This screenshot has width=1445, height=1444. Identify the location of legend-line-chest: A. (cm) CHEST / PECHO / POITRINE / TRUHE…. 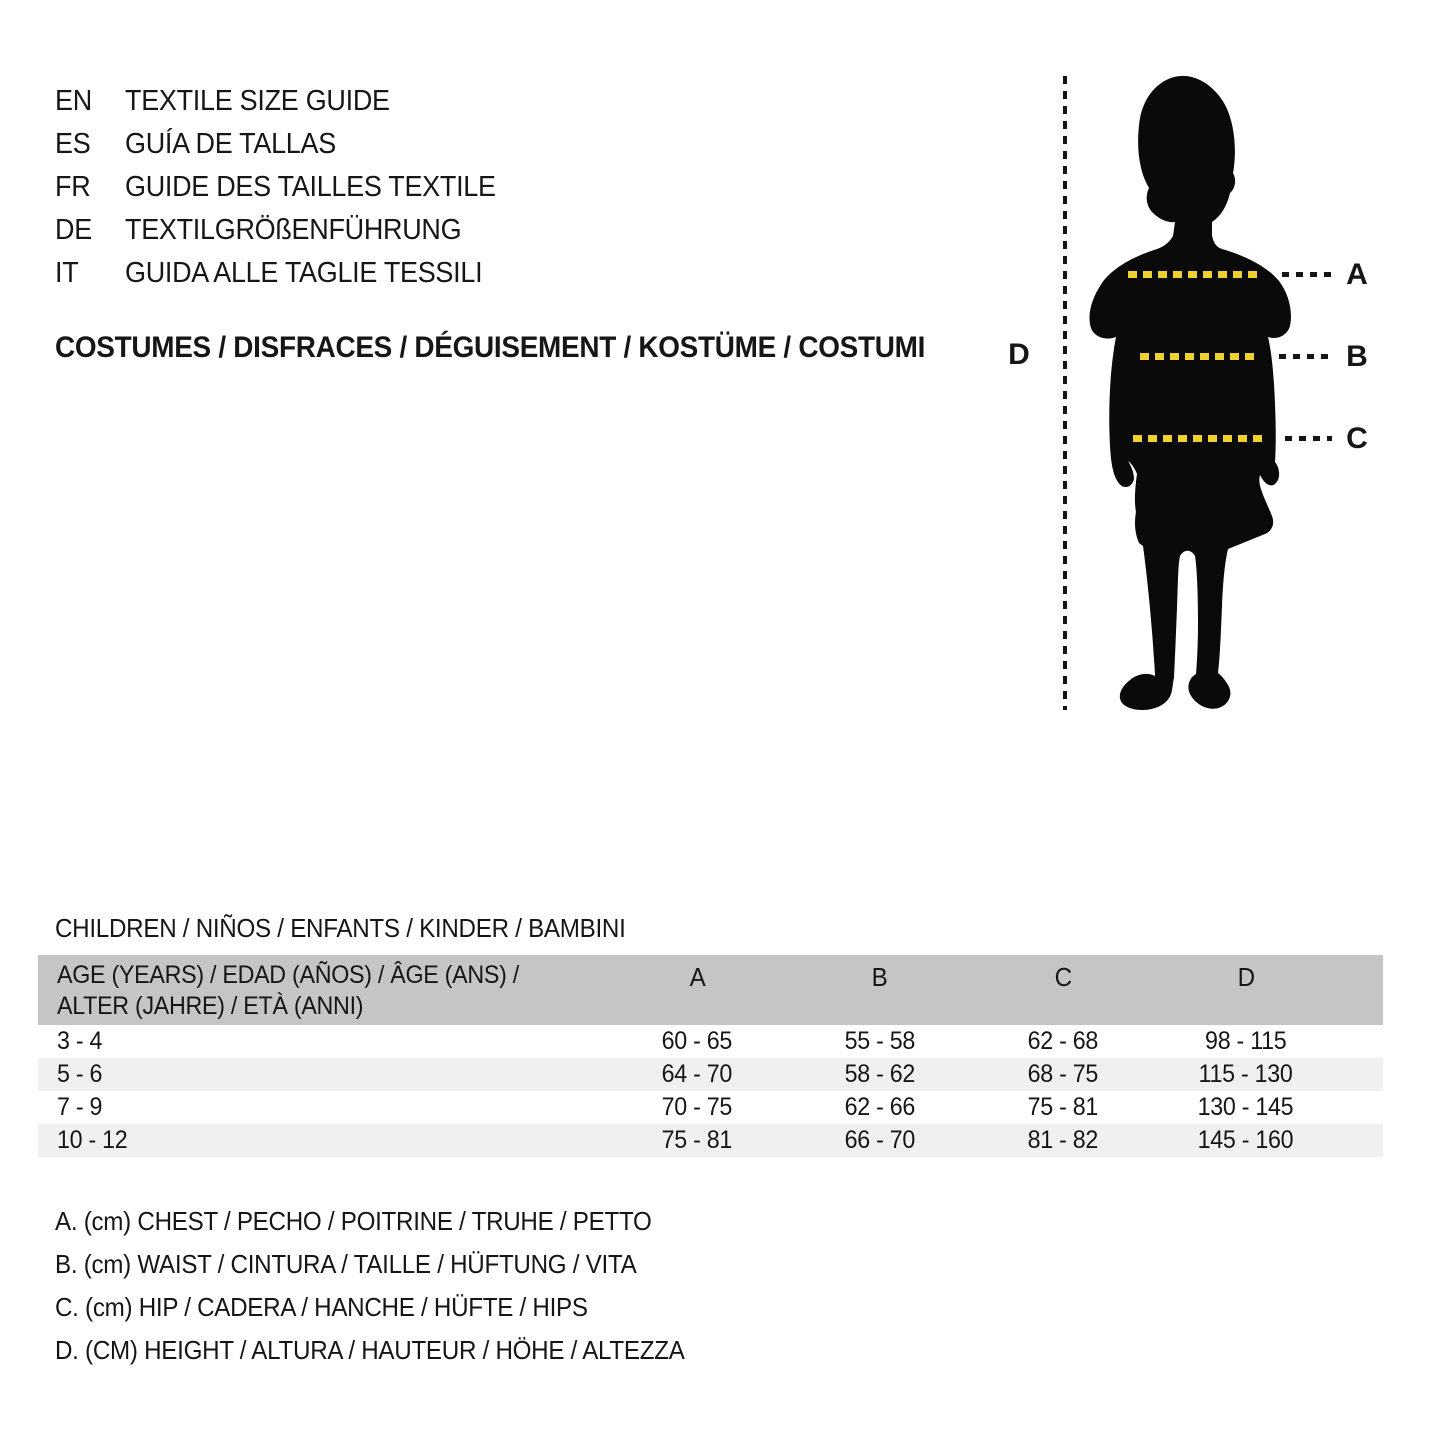
(353, 1221).